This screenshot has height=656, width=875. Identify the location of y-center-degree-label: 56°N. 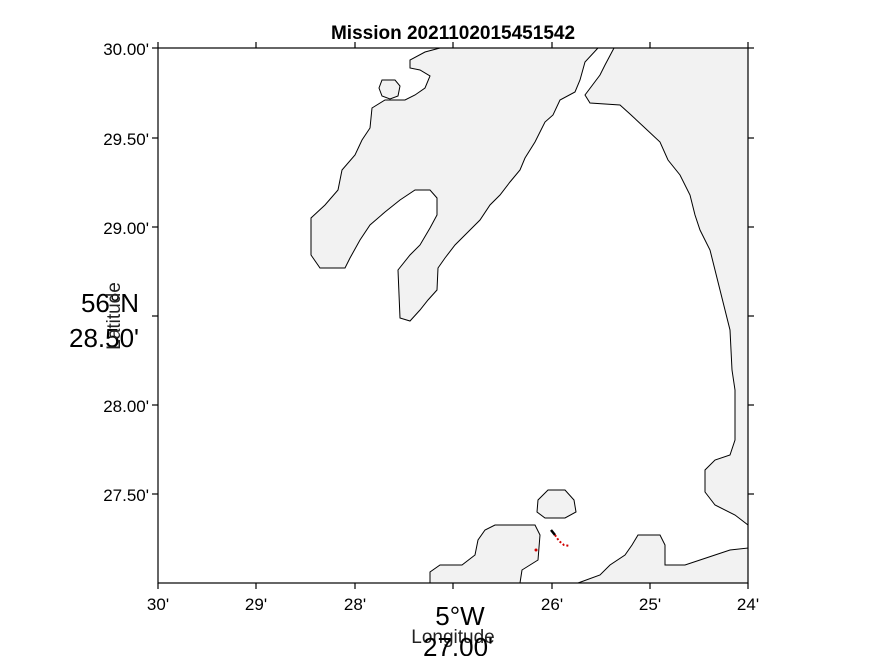
(110, 303).